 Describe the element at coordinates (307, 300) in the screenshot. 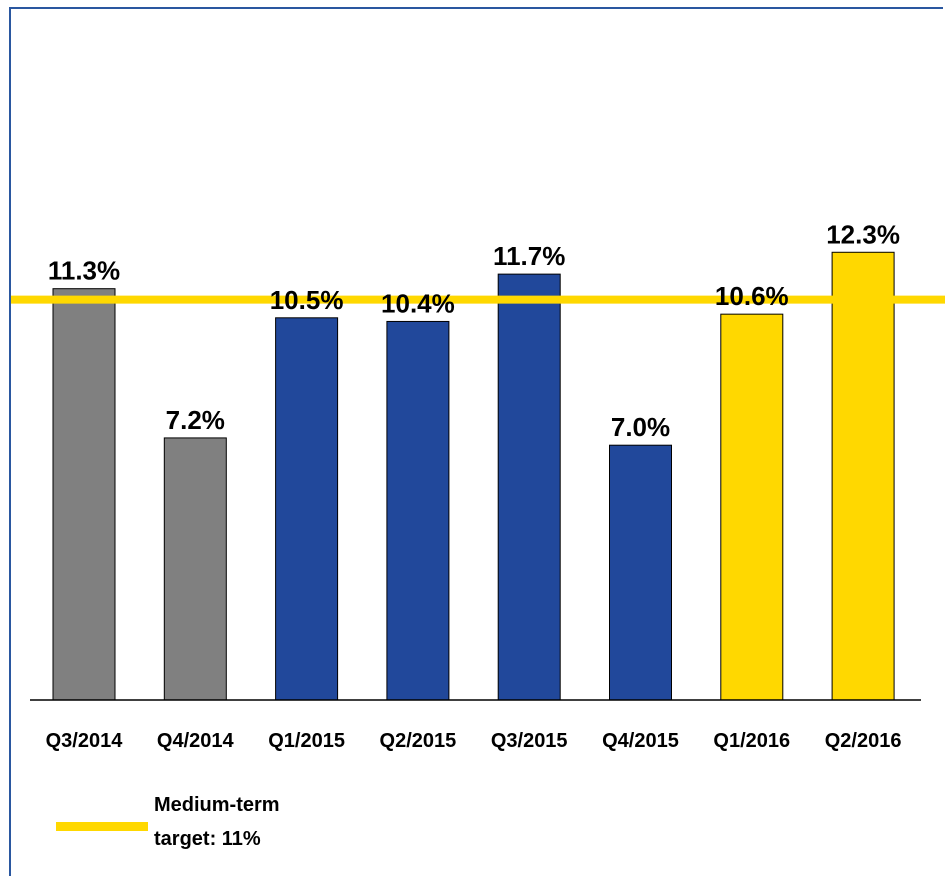

I see `data-label: 10.5%` at that location.